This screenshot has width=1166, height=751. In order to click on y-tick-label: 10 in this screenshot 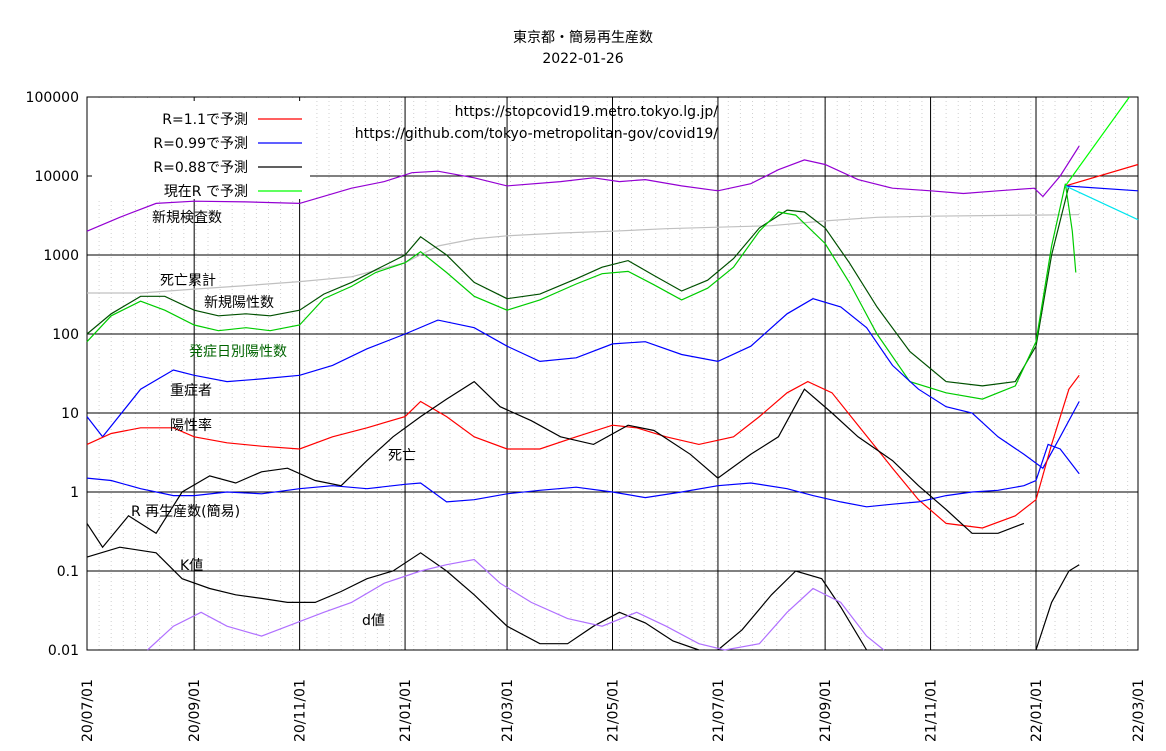, I will do `click(70, 414)`.